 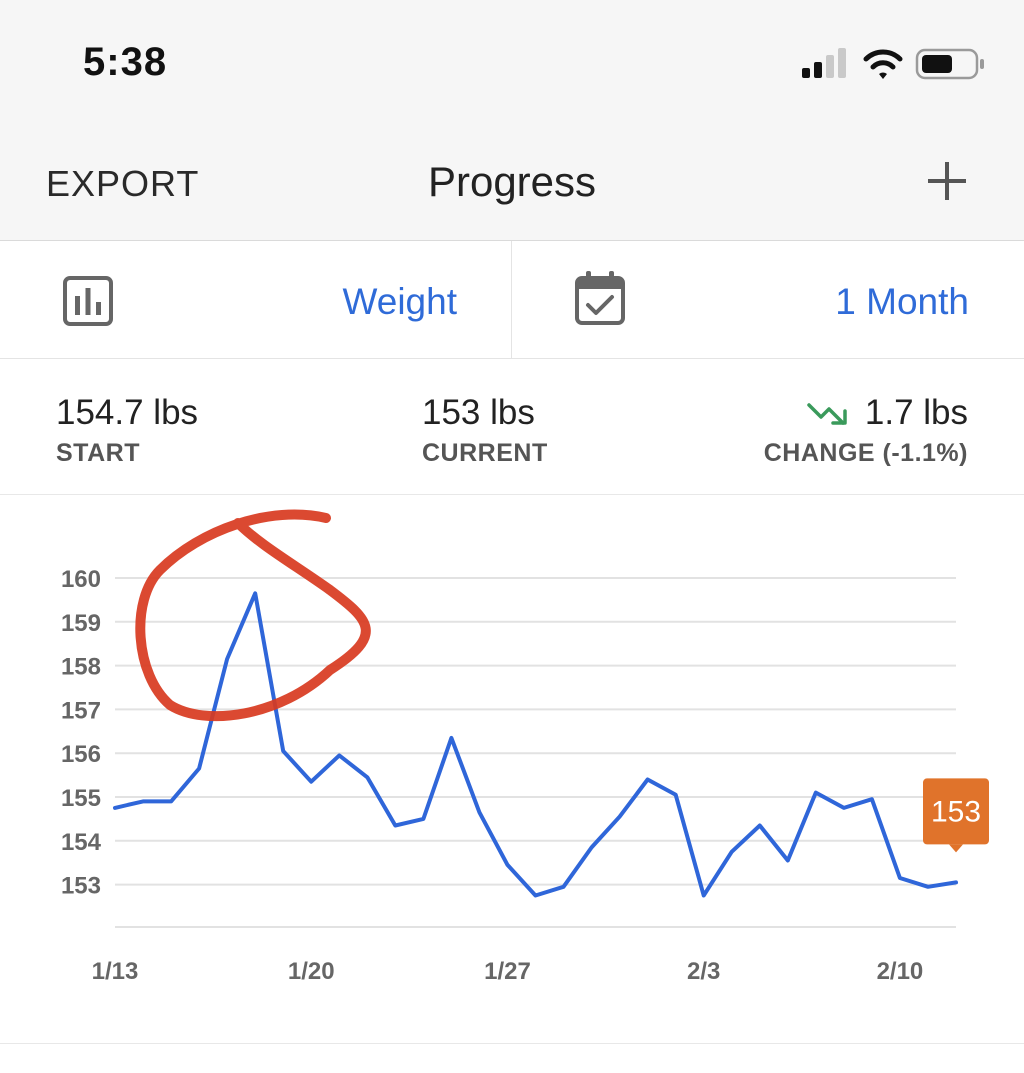 What do you see at coordinates (507, 971) in the screenshot?
I see `x-tick-label: 1/27` at bounding box center [507, 971].